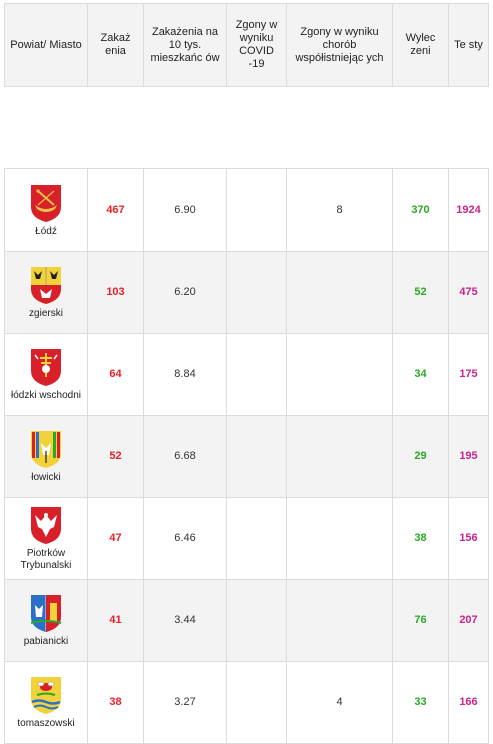 The width and height of the screenshot is (493, 744). I want to click on header-tests: Te sty, so click(468, 45).